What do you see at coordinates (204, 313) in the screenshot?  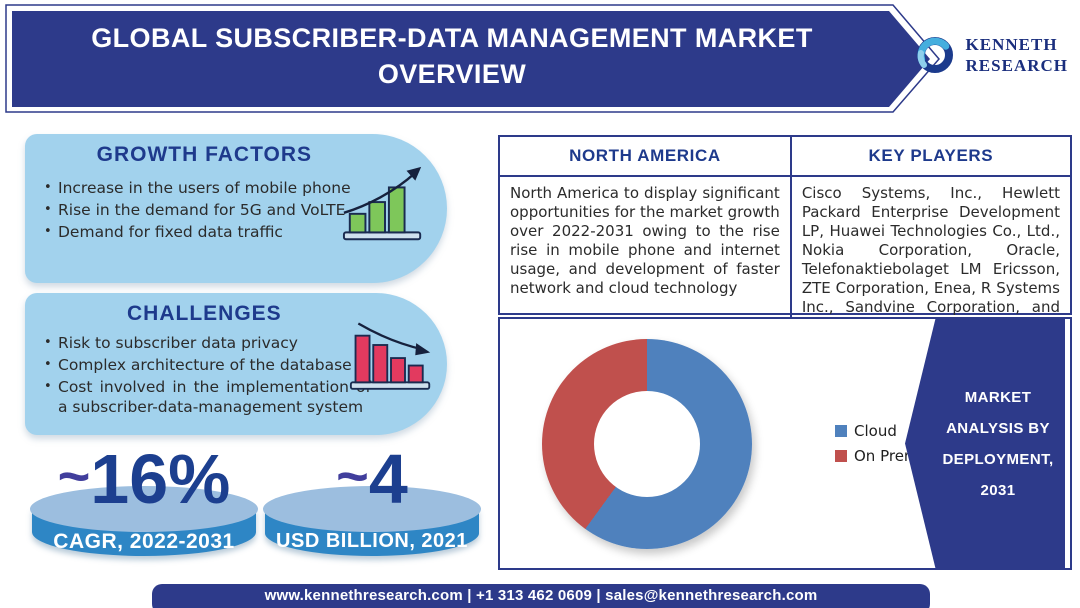 I see `challenges-title: CHALLENGES` at bounding box center [204, 313].